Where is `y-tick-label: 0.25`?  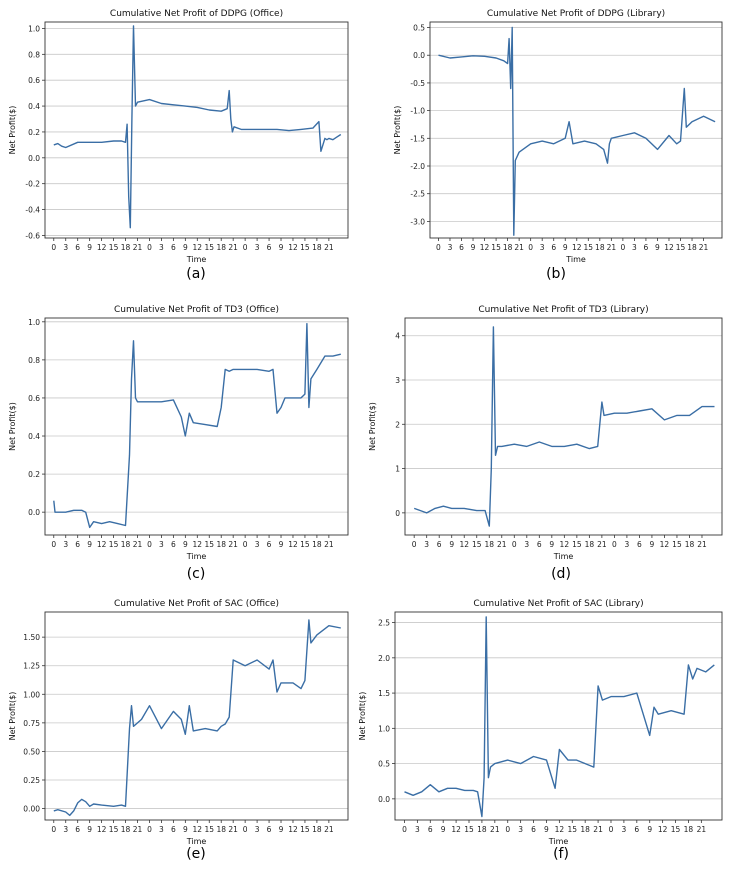 y-tick-label: 0.25 is located at coordinates (31, 780).